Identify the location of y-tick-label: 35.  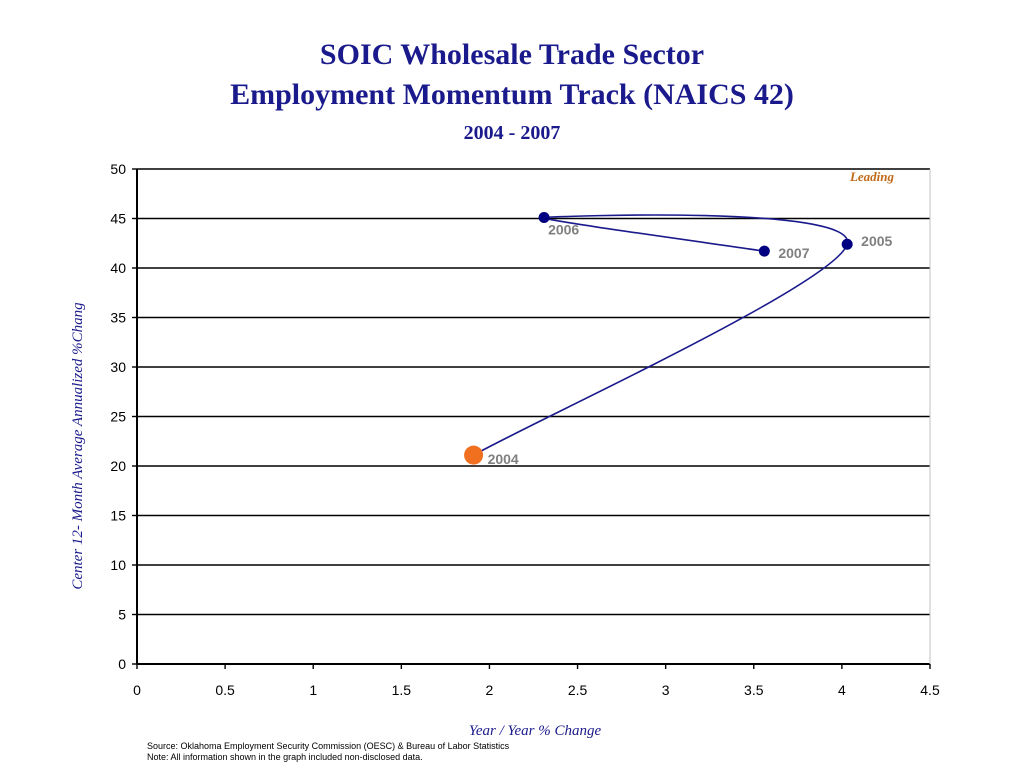
(118, 318).